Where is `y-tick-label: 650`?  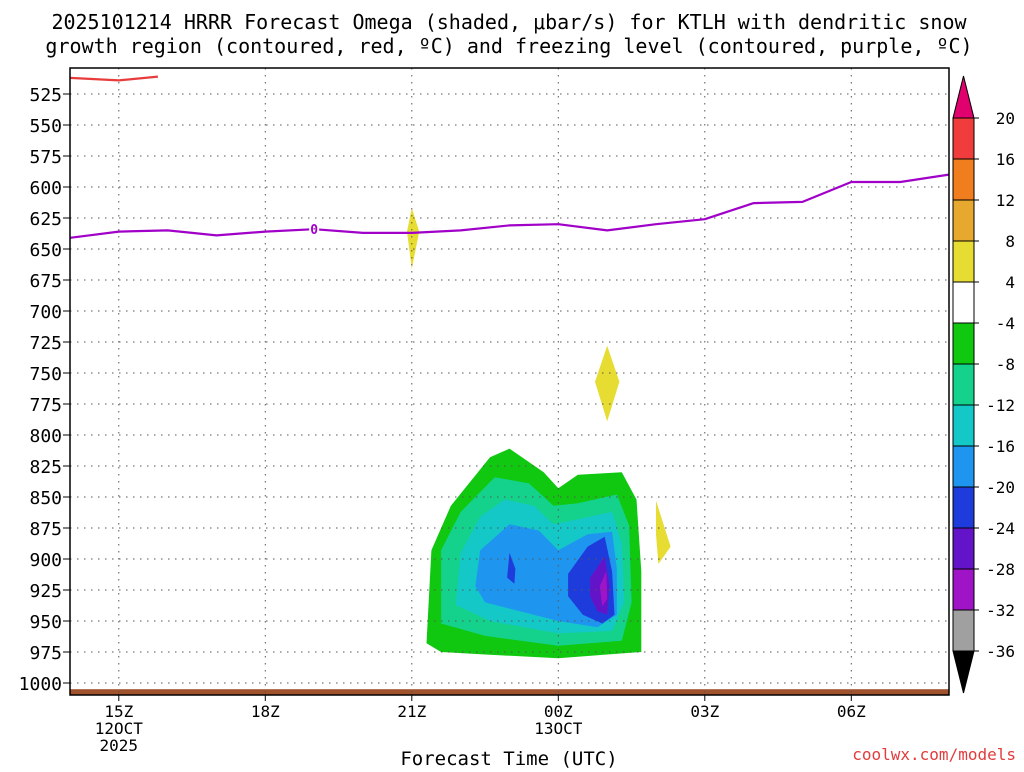
y-tick-label: 650 is located at coordinates (45, 250).